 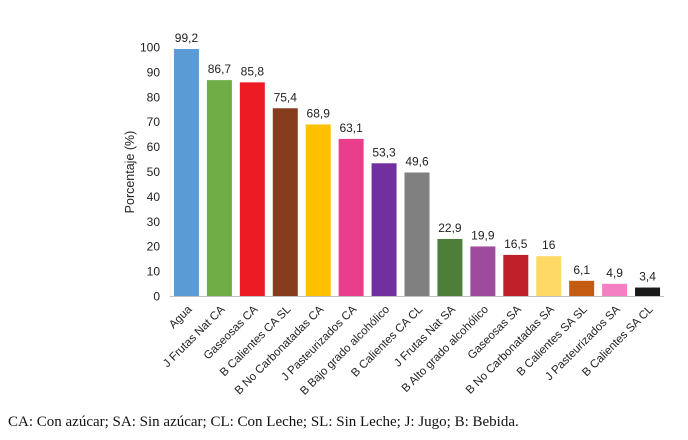 What do you see at coordinates (154, 147) in the screenshot?
I see `y-tick-label: 60` at bounding box center [154, 147].